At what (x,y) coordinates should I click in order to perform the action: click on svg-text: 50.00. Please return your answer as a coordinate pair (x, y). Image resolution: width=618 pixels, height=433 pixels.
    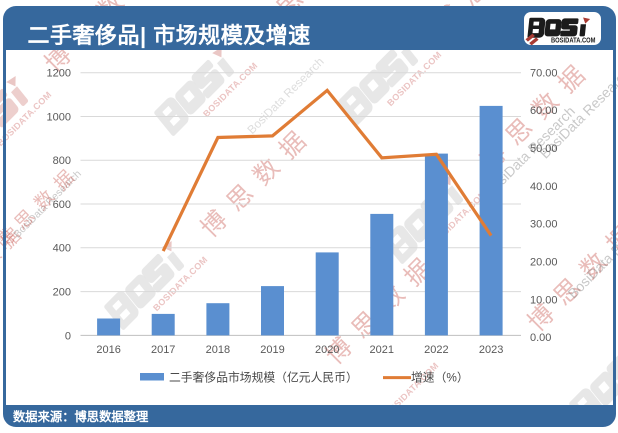
    Looking at the image, I should click on (544, 149).